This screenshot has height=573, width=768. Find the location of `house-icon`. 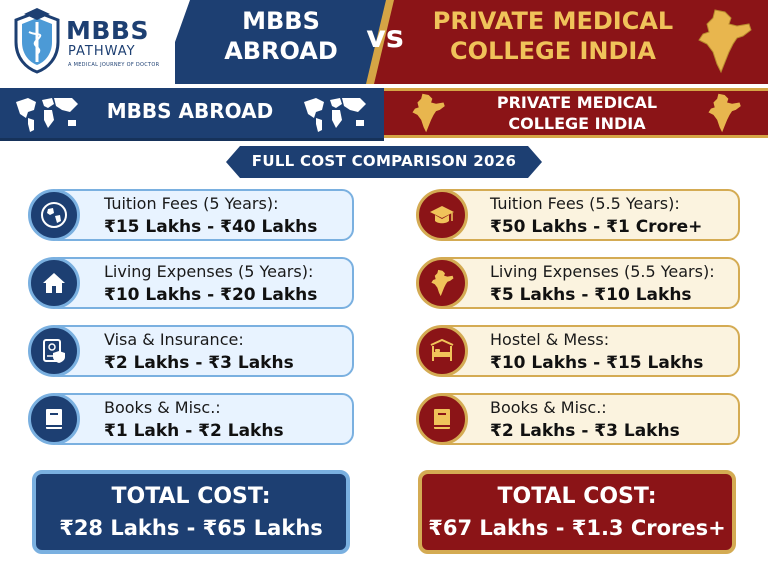

house-icon is located at coordinates (54, 283).